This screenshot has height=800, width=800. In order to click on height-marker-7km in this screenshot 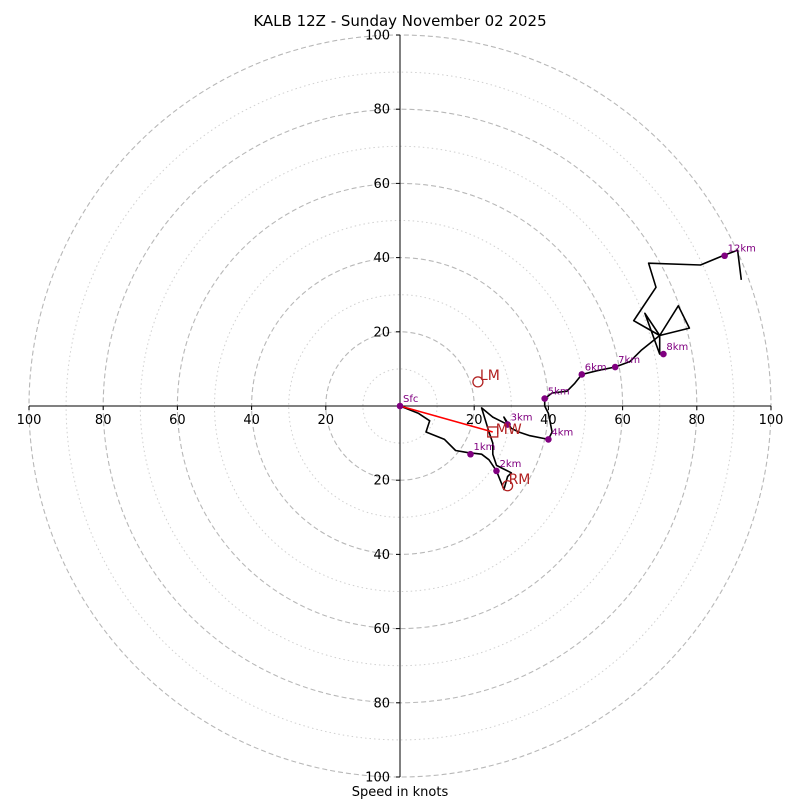, I will do `click(615, 367)`.